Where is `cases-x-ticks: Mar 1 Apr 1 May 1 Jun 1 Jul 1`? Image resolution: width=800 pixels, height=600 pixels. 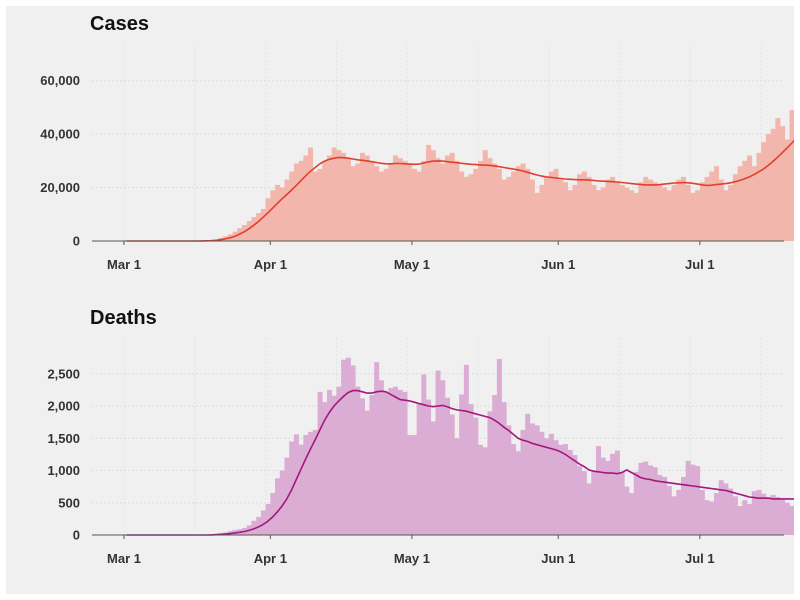 cases-x-ticks: Mar 1 Apr 1 May 1 Jun 1 Jul 1 is located at coordinates (411, 256).